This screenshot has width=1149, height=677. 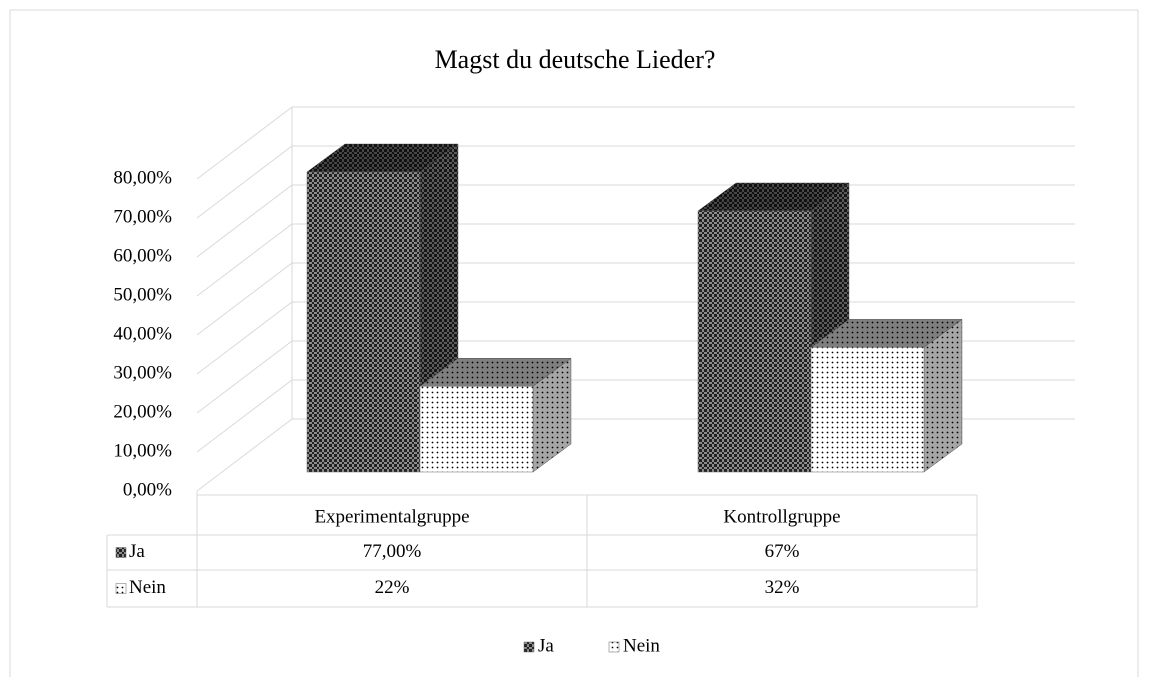 What do you see at coordinates (782, 551) in the screenshot?
I see `table-cell: 67%` at bounding box center [782, 551].